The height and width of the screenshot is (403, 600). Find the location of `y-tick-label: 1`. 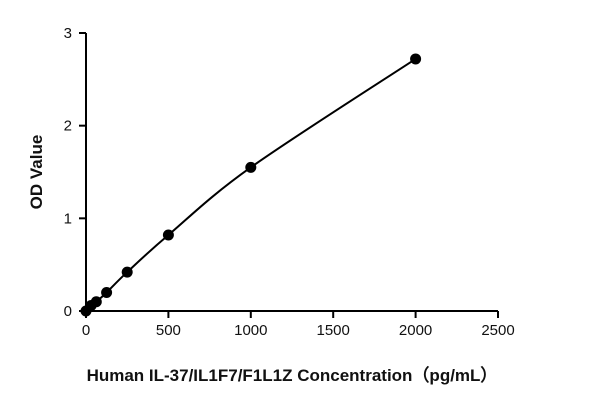

y-tick-label: 1 is located at coordinates (68, 218).